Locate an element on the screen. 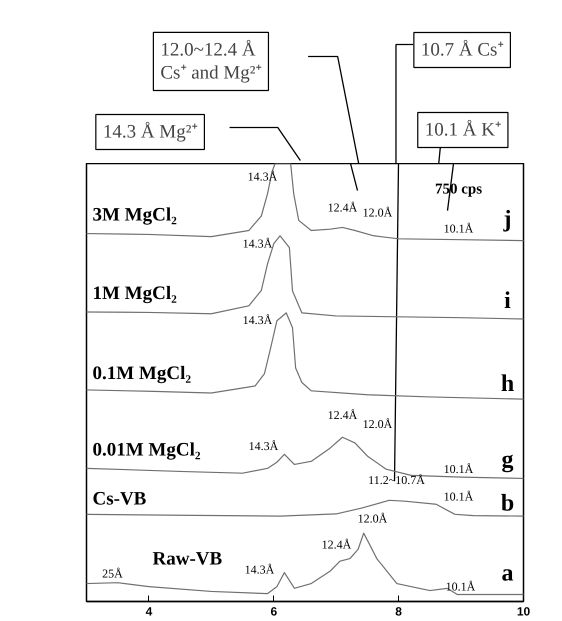 The width and height of the screenshot is (562, 621). x-tick-label: 4 is located at coordinates (149, 611).